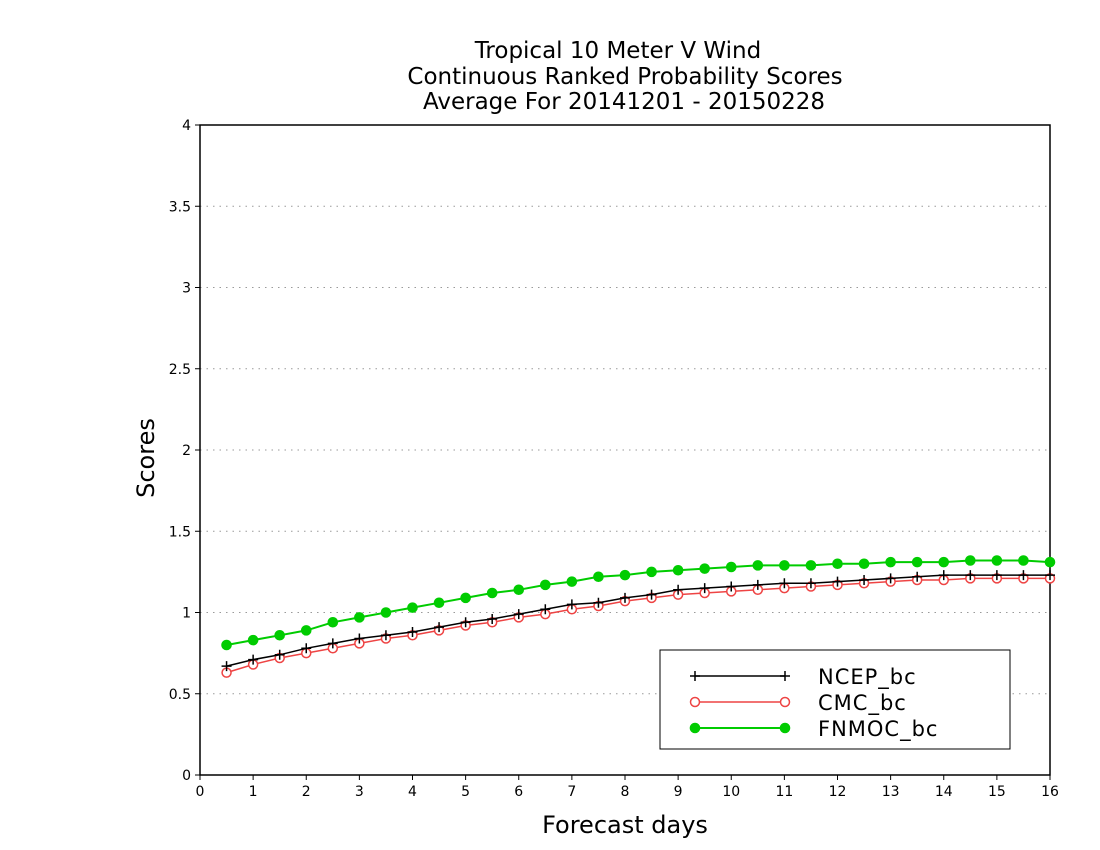 This screenshot has width=1100, height=850. Describe the element at coordinates (180, 532) in the screenshot. I see `y-tick-label: 1.5` at that location.